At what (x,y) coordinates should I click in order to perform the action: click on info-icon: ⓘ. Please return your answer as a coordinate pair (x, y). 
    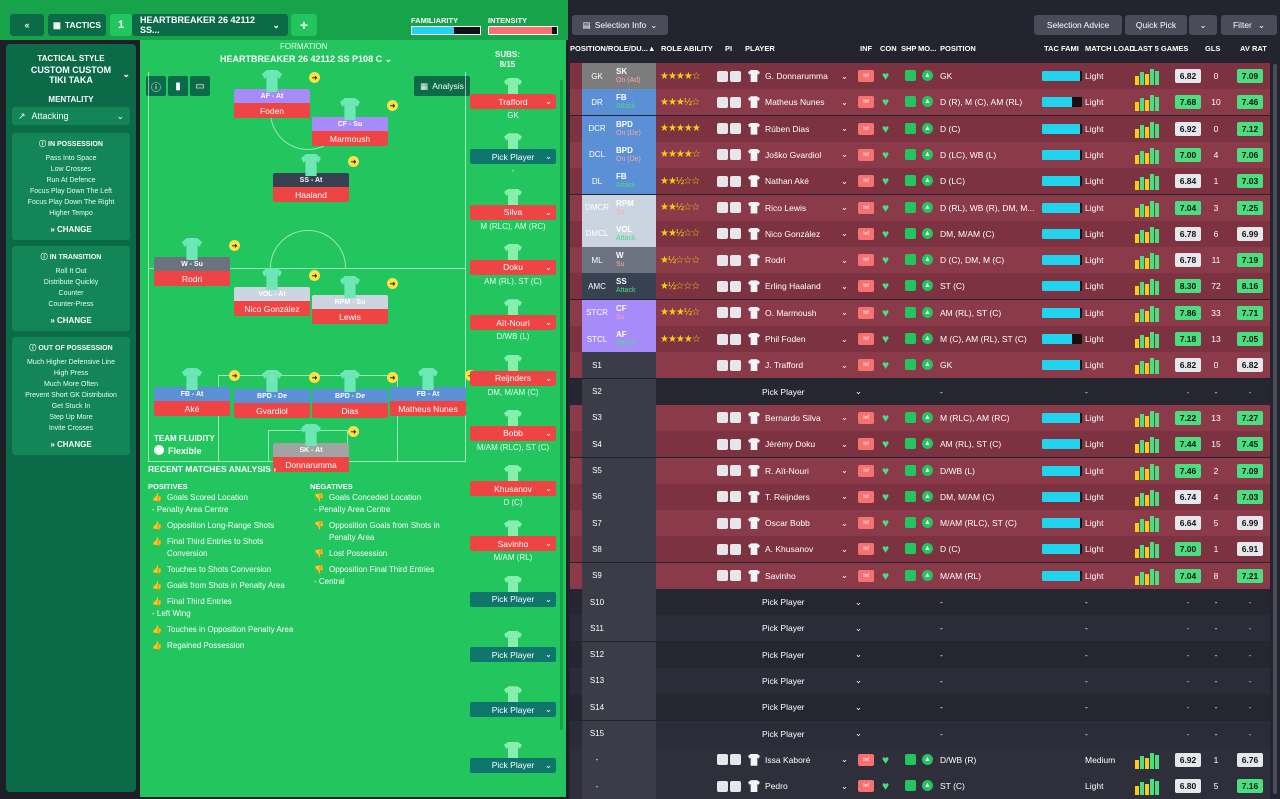
    Looking at the image, I should click on (156, 86).